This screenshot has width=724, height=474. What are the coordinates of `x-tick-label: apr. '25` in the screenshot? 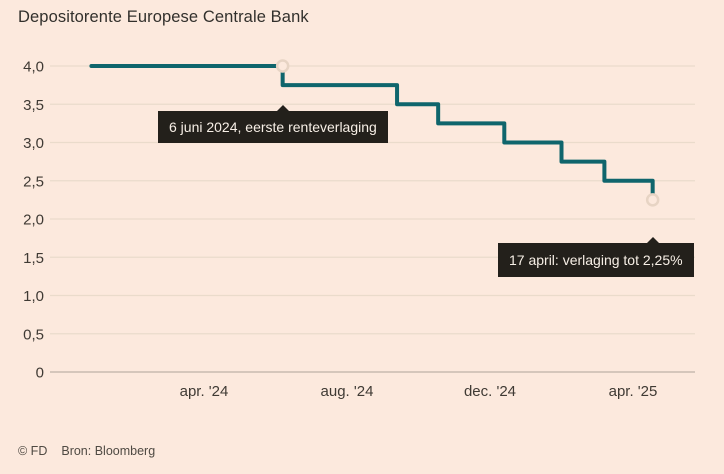 It's located at (633, 391).